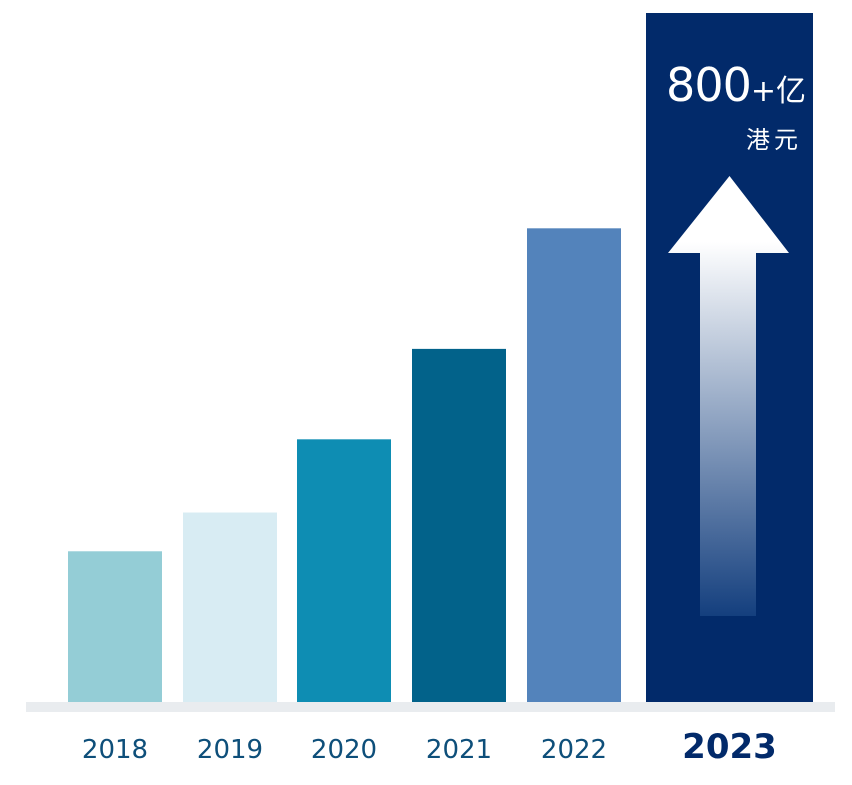 The image size is (852, 785). Describe the element at coordinates (430, 707) in the screenshot. I see `baseline` at that location.